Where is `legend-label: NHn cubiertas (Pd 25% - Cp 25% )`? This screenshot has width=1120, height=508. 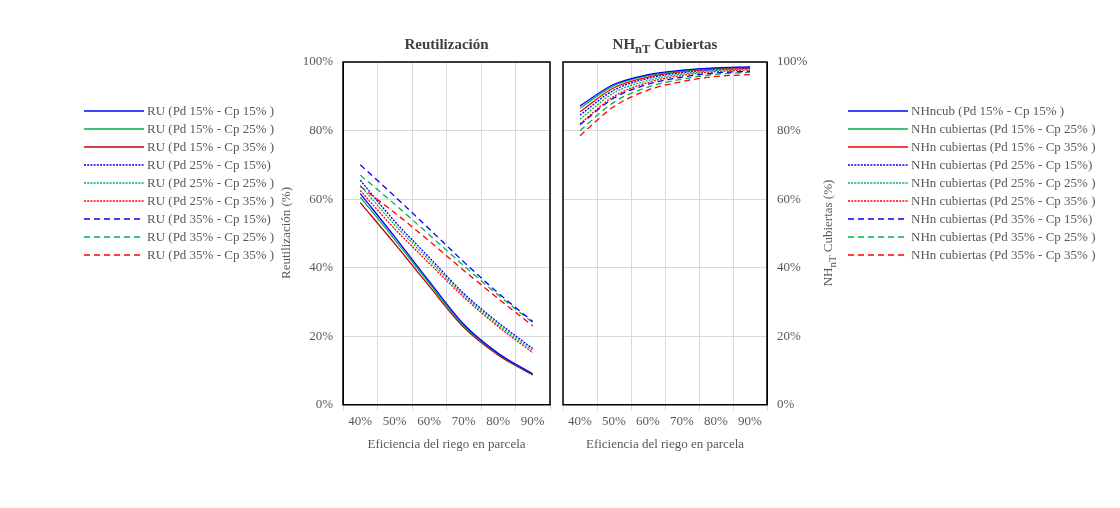
legend-label: NHn cubiertas (Pd 25% - Cp 25% ) is located at coordinates (1003, 183).